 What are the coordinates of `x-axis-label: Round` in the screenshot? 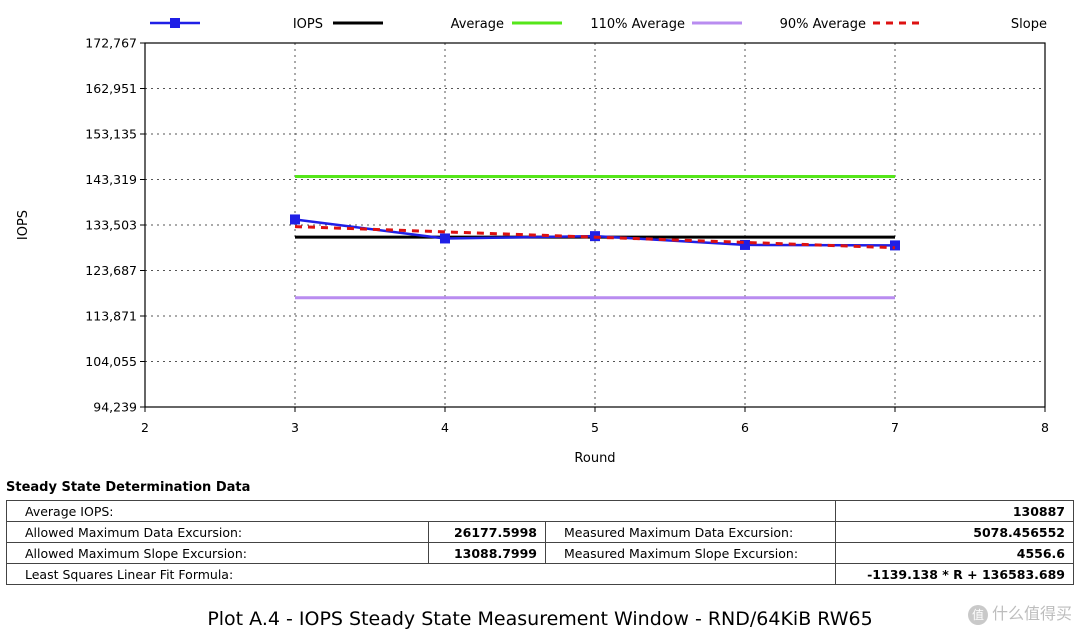 It's located at (594, 458).